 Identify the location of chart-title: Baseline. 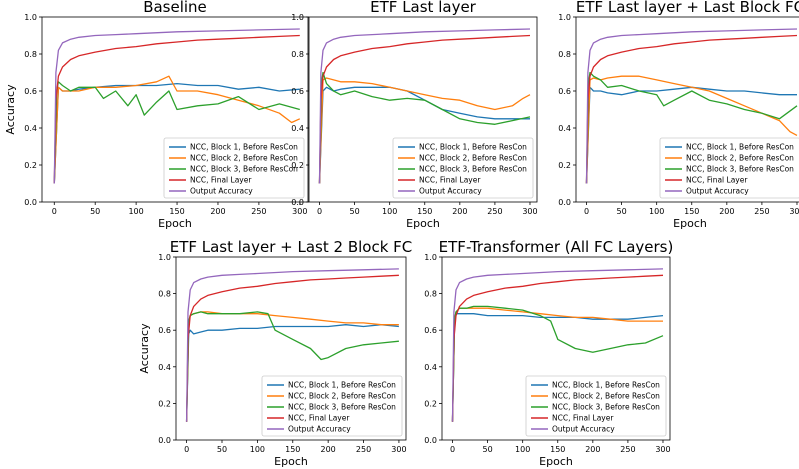
(175, 8).